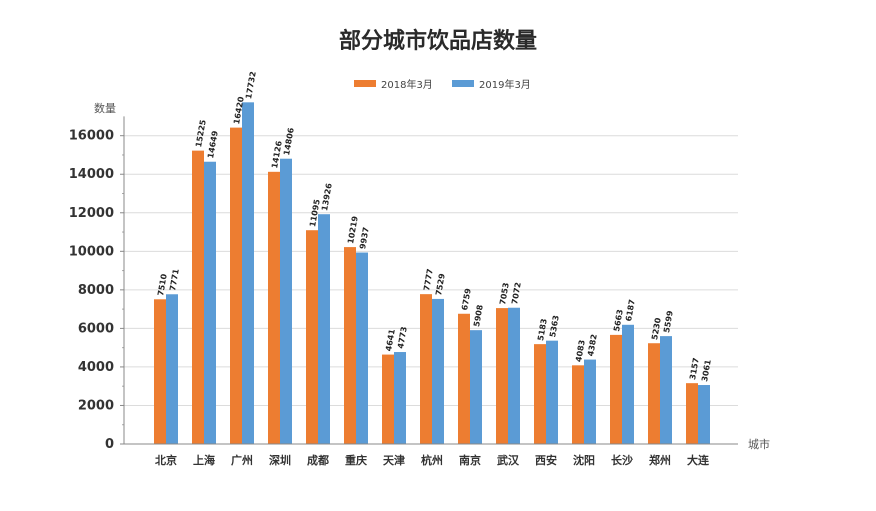  What do you see at coordinates (660, 460) in the screenshot?
I see `x-tick-label: 郑州` at bounding box center [660, 460].